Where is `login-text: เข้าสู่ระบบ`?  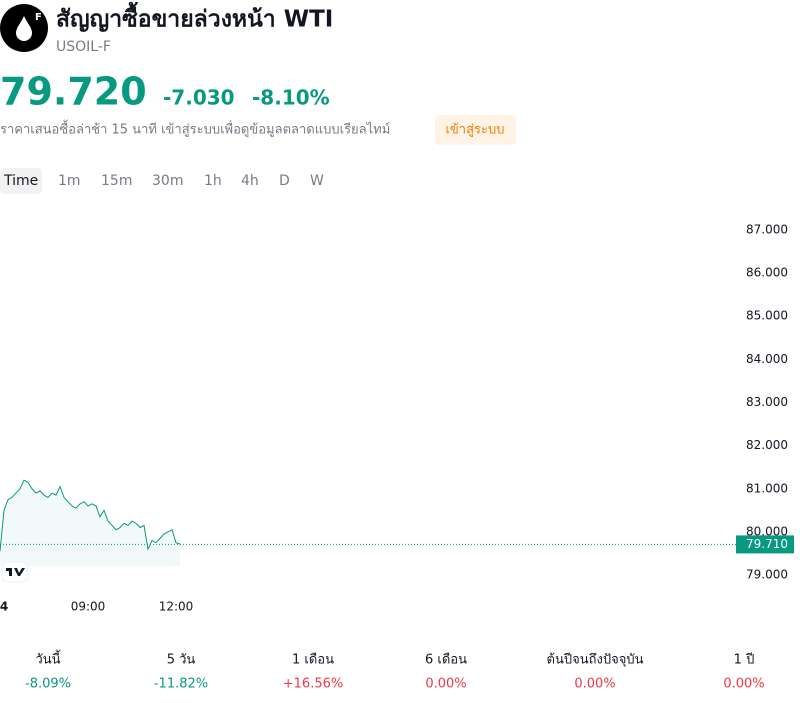 login-text: เข้าสู่ระบบ is located at coordinates (474, 130).